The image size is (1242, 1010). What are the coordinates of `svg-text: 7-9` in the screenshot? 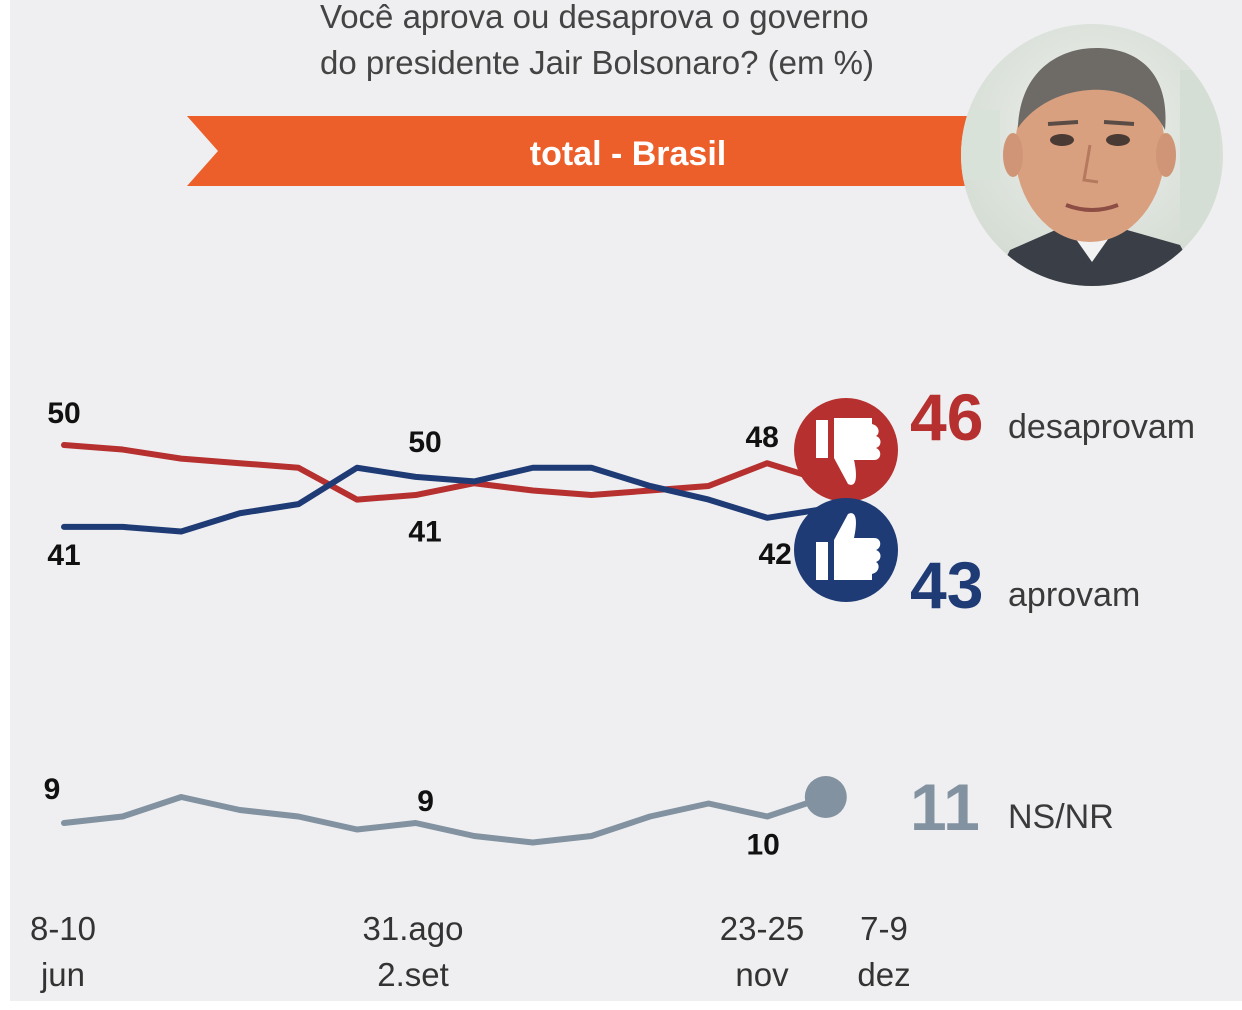 It's located at (884, 928).